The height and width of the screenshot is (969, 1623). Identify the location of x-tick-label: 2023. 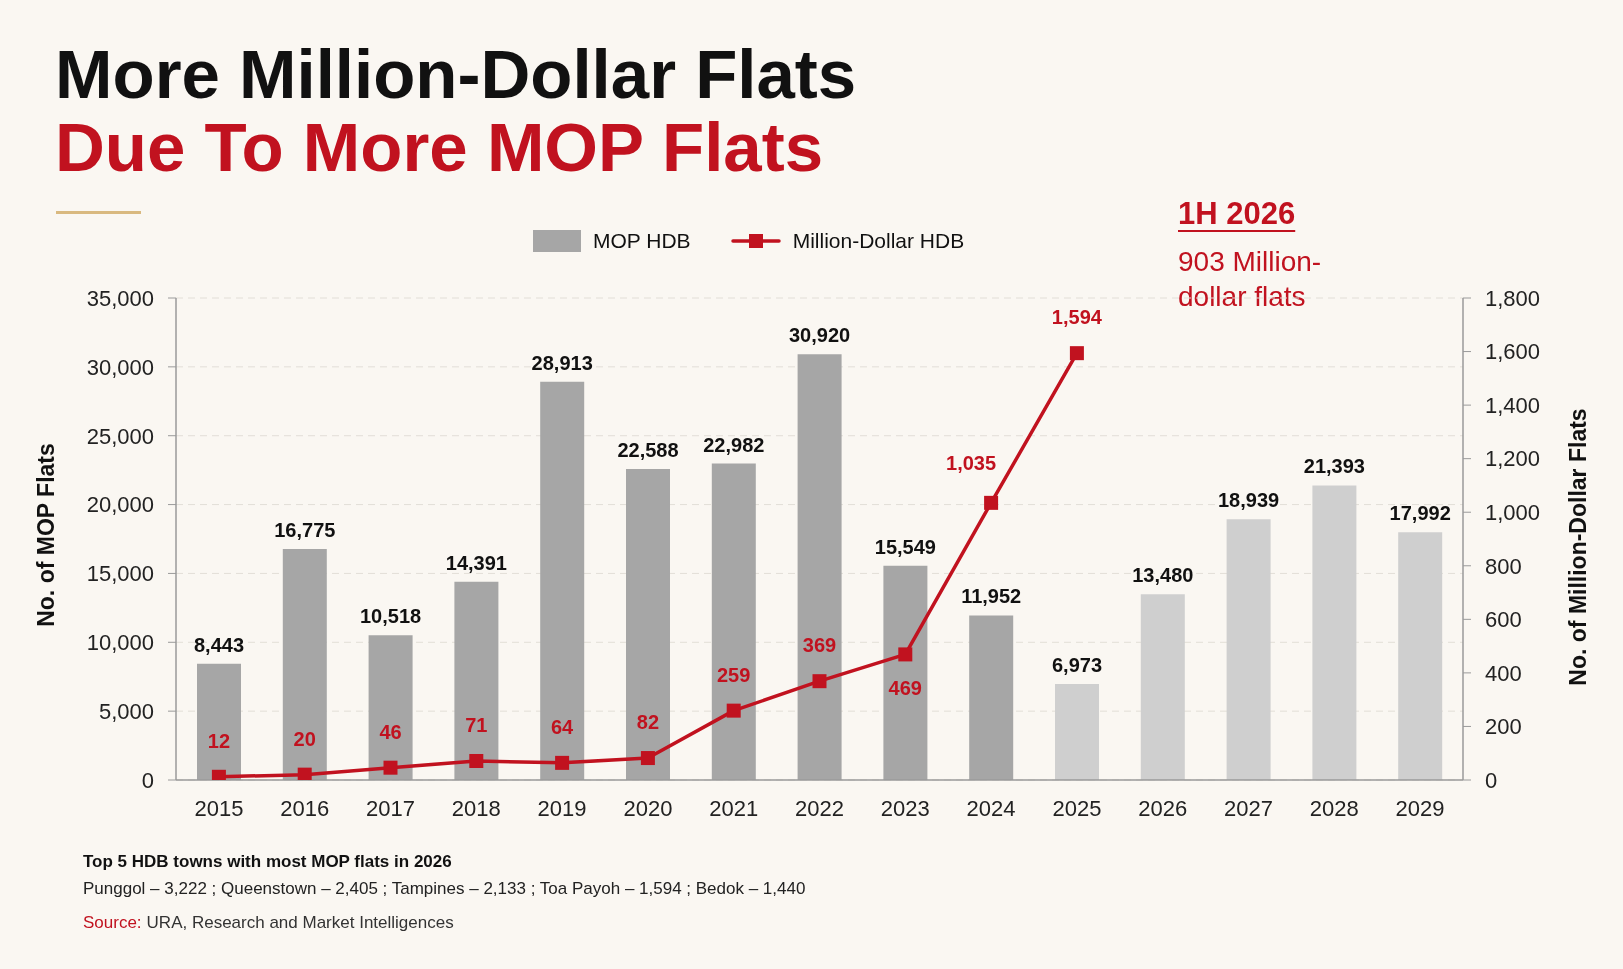
(905, 808).